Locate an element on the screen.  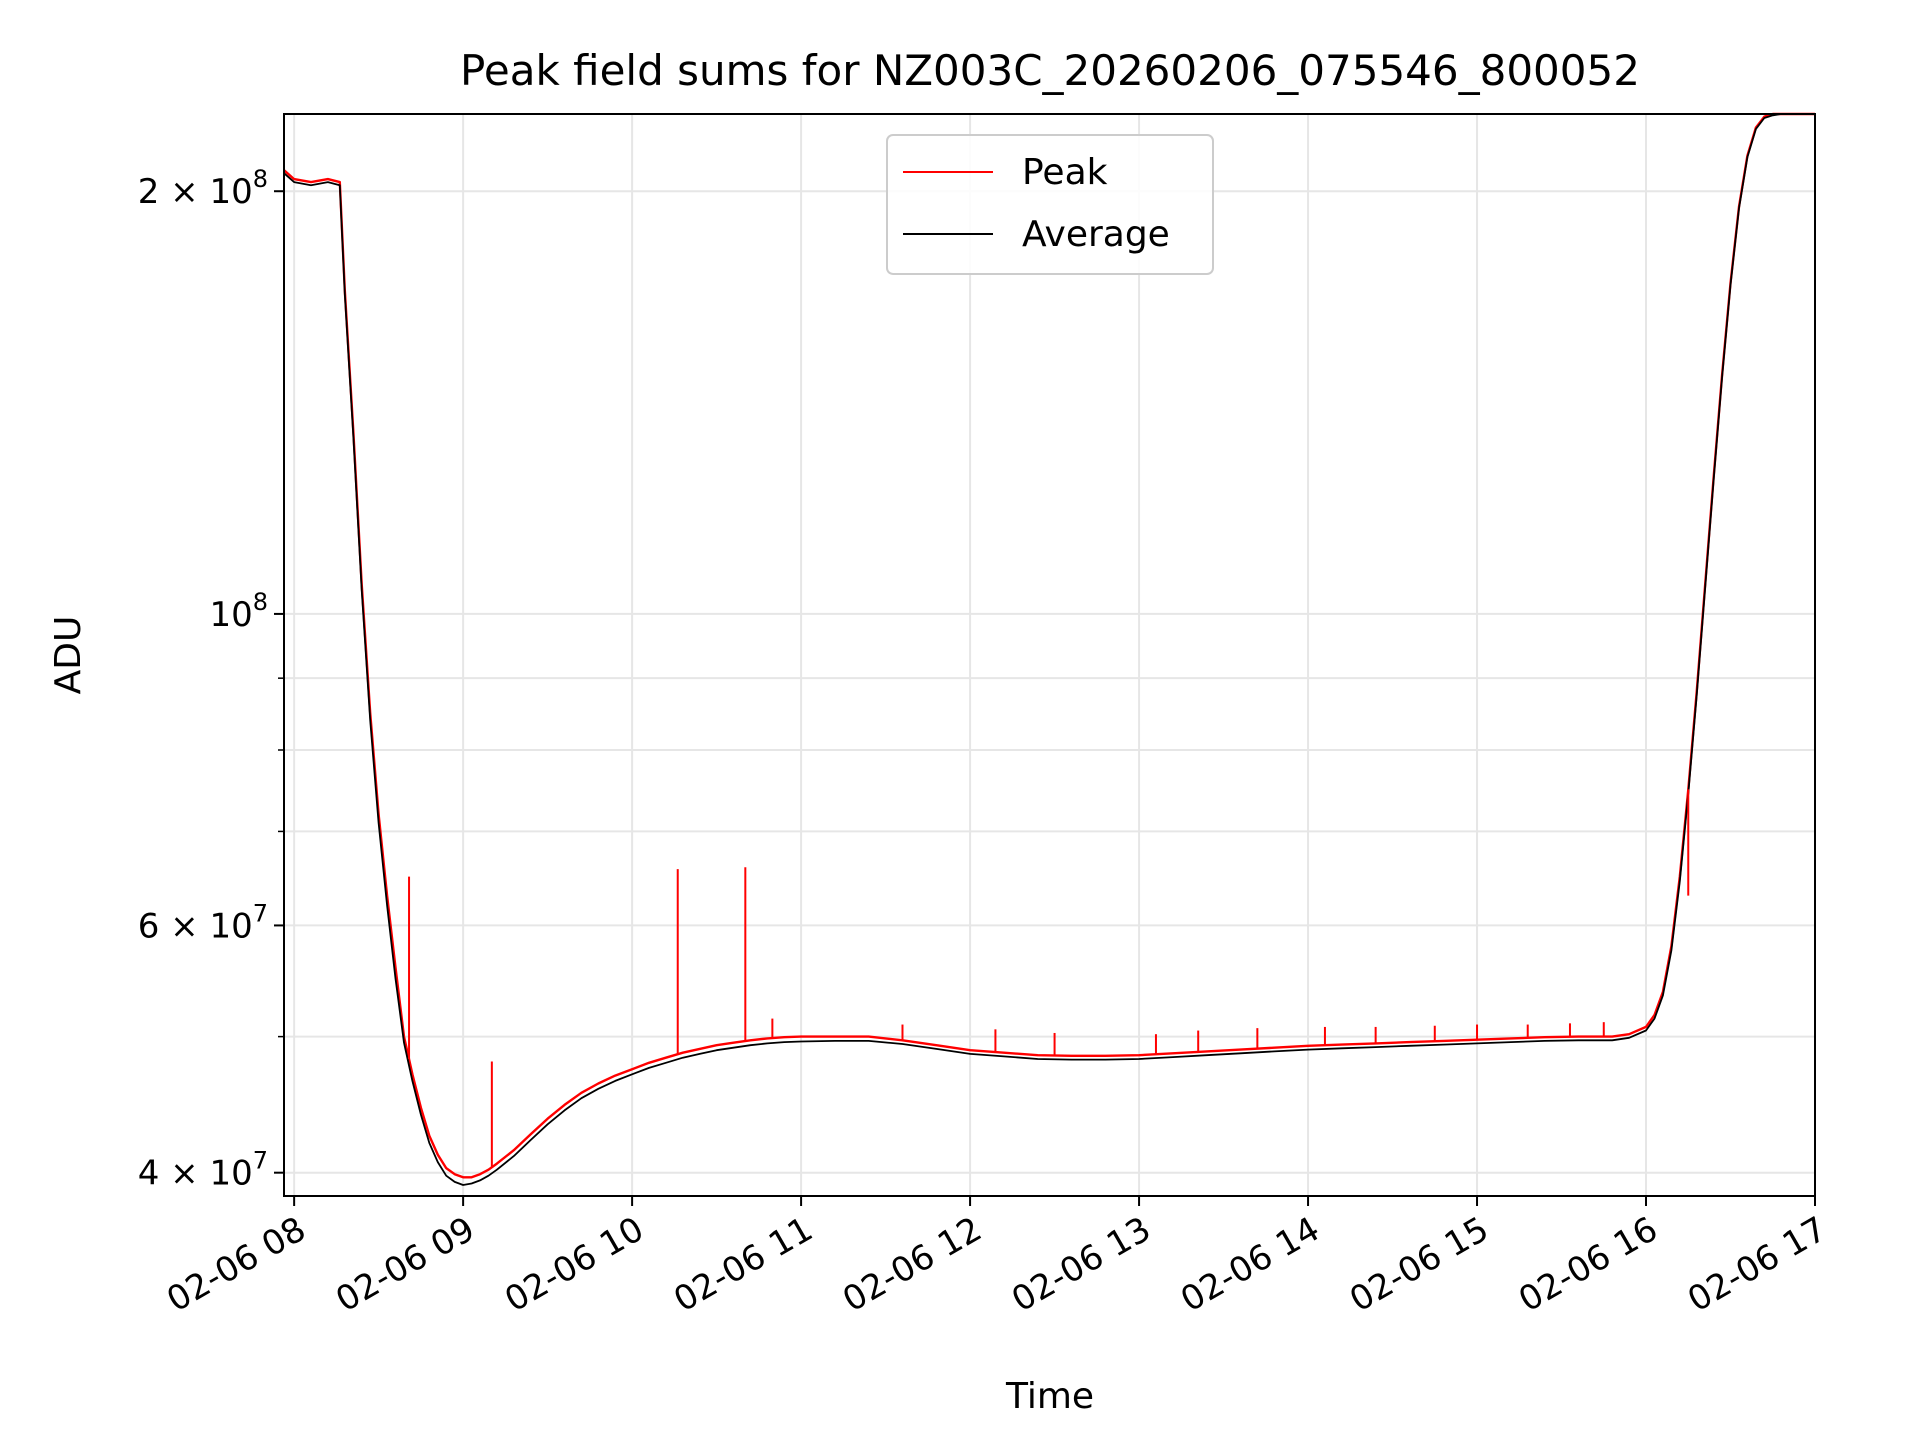
y-axis-label: ADU is located at coordinates (68, 655).